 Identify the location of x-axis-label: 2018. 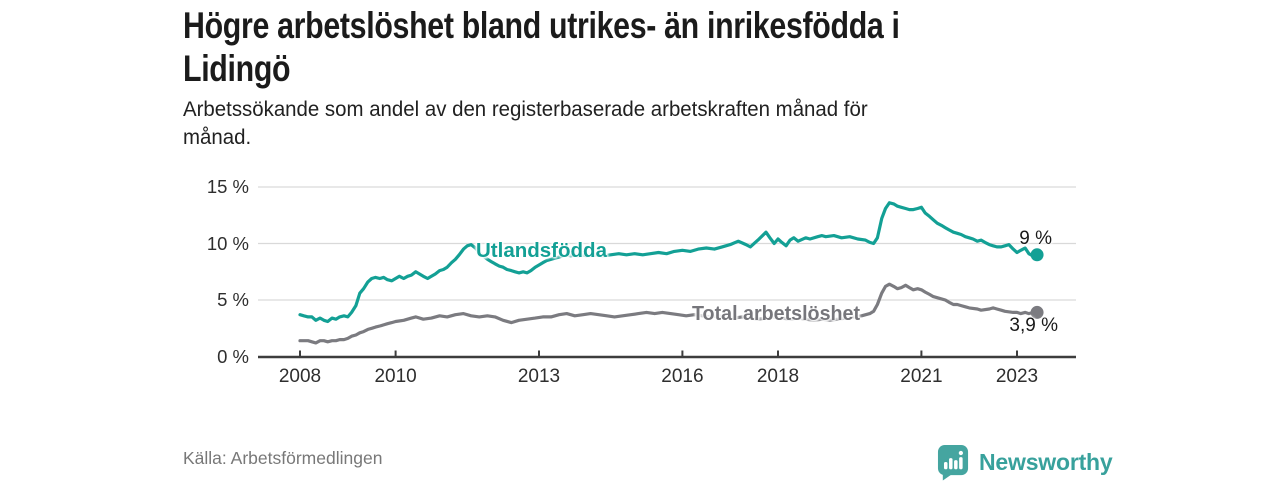
(778, 376).